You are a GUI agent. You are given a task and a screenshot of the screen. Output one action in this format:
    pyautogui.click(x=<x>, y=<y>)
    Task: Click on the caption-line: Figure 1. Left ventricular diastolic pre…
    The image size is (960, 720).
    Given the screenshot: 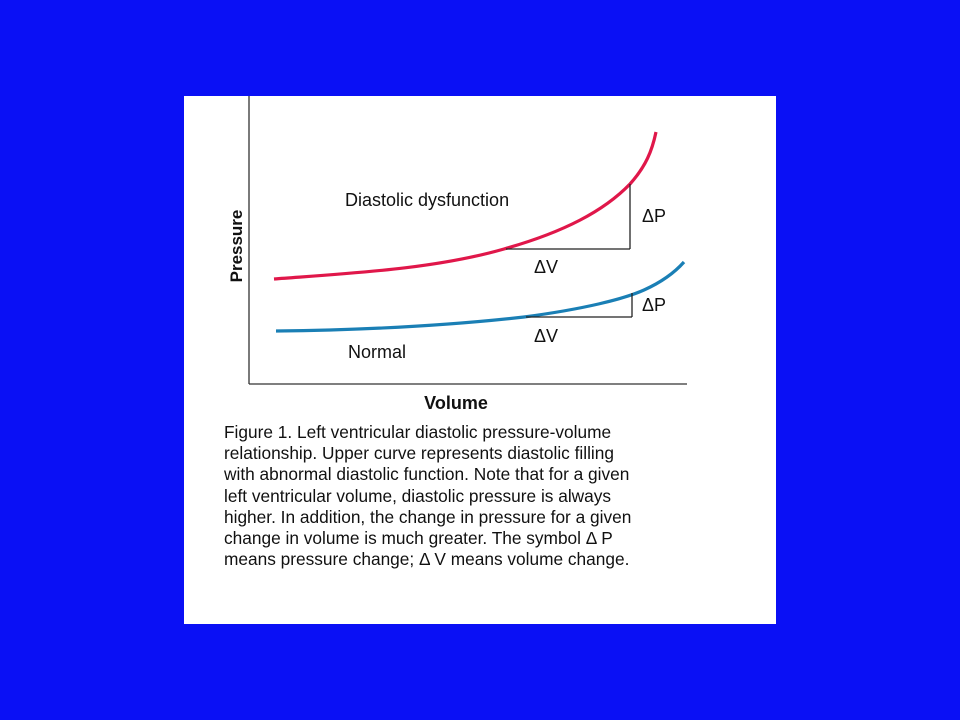 What is the action you would take?
    pyautogui.click(x=418, y=432)
    